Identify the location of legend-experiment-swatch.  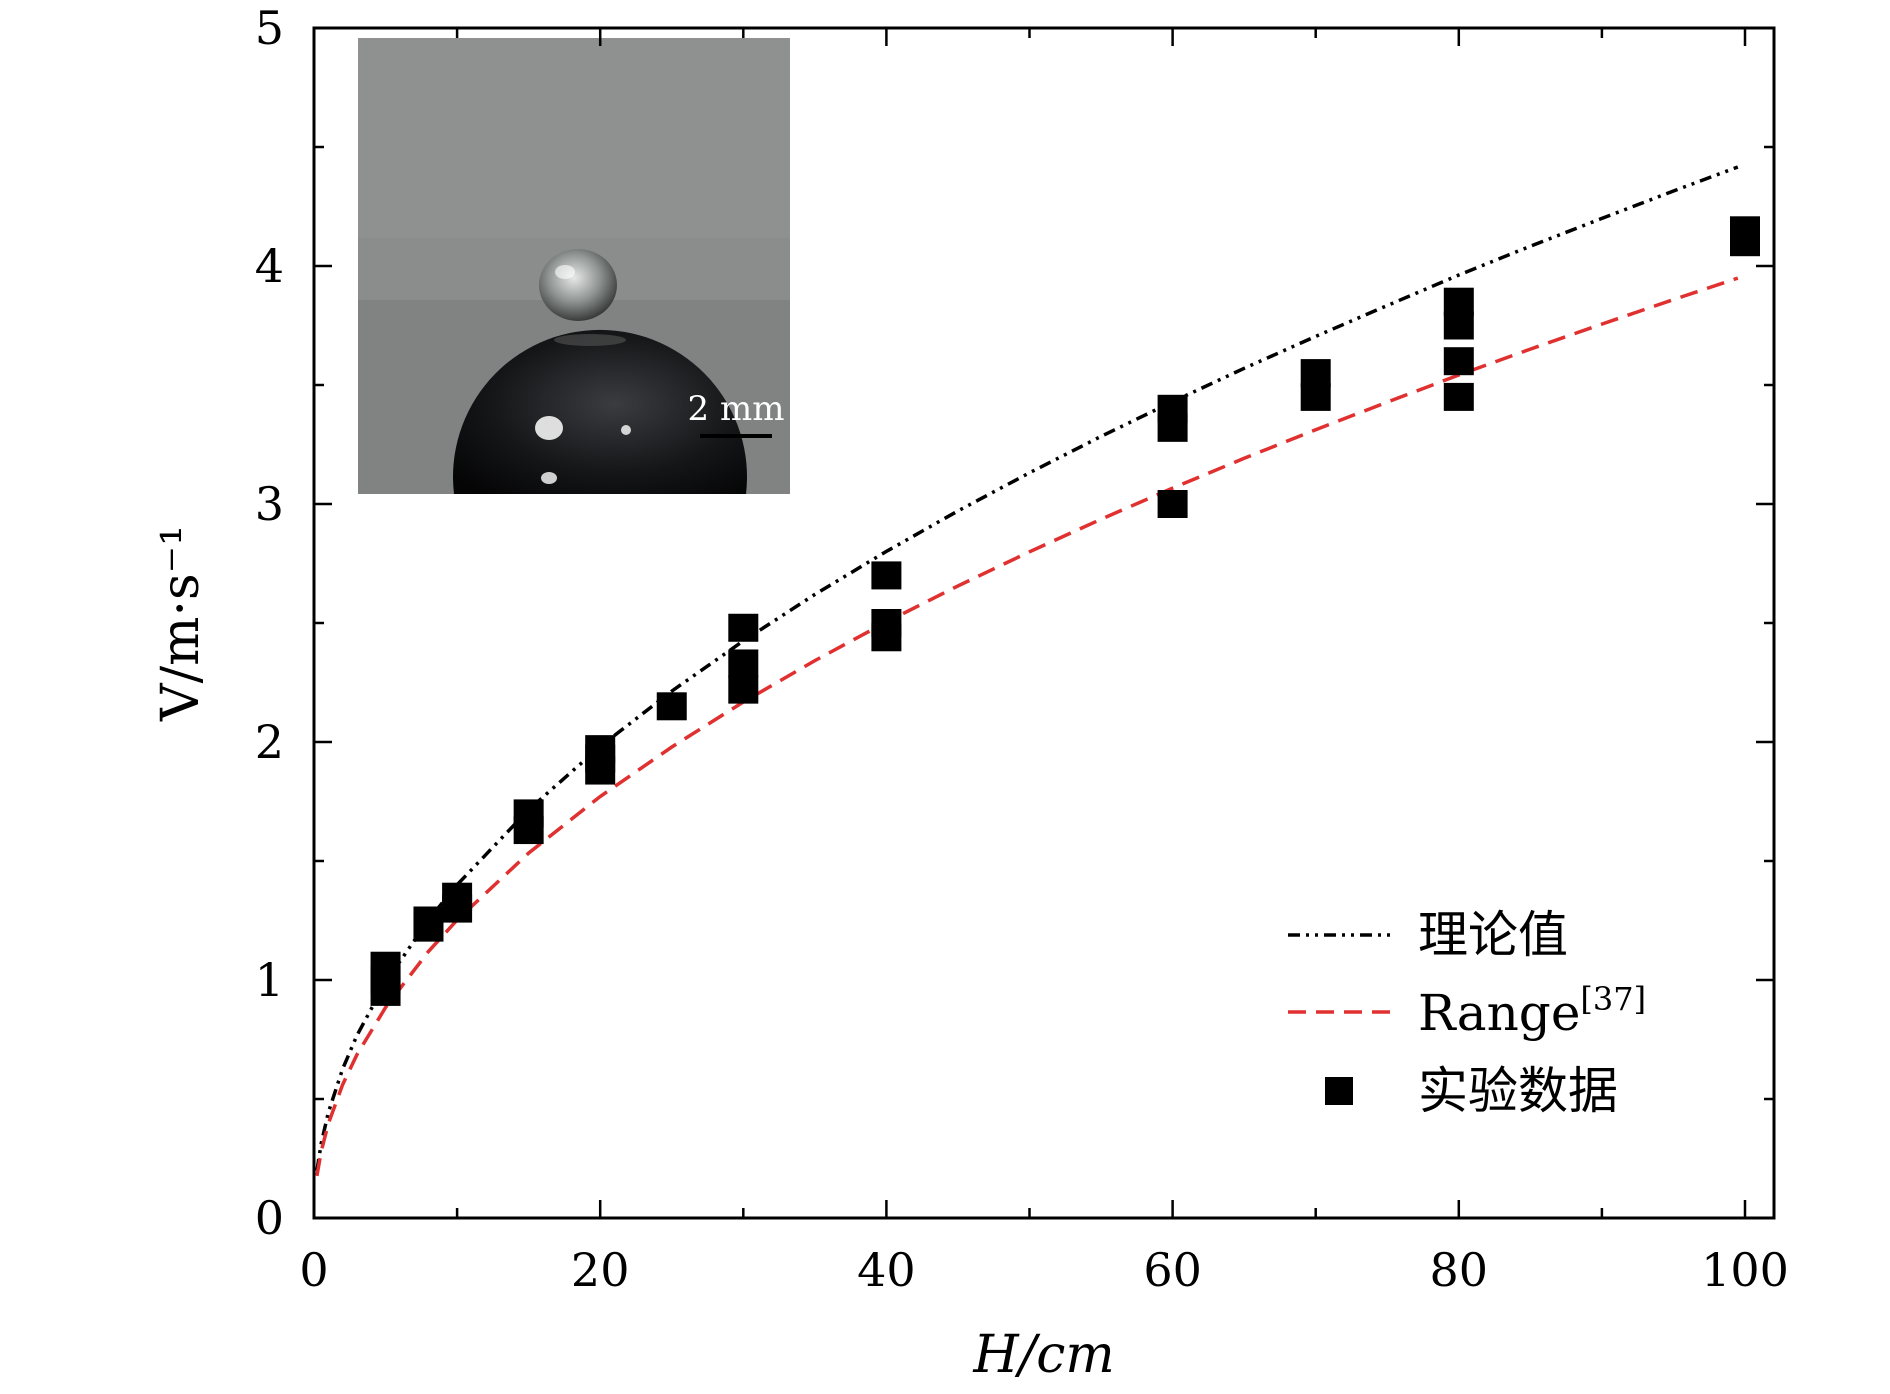
(1339, 1091).